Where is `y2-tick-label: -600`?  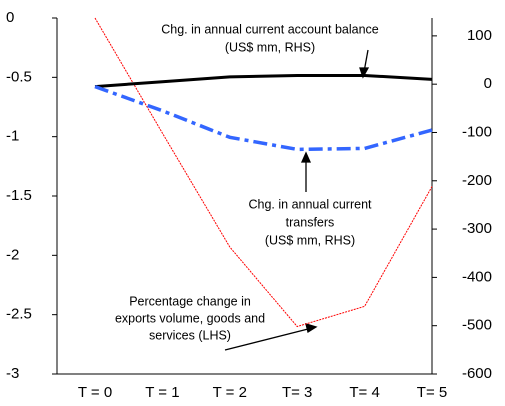 y2-tick-label: -600 is located at coordinates (477, 373).